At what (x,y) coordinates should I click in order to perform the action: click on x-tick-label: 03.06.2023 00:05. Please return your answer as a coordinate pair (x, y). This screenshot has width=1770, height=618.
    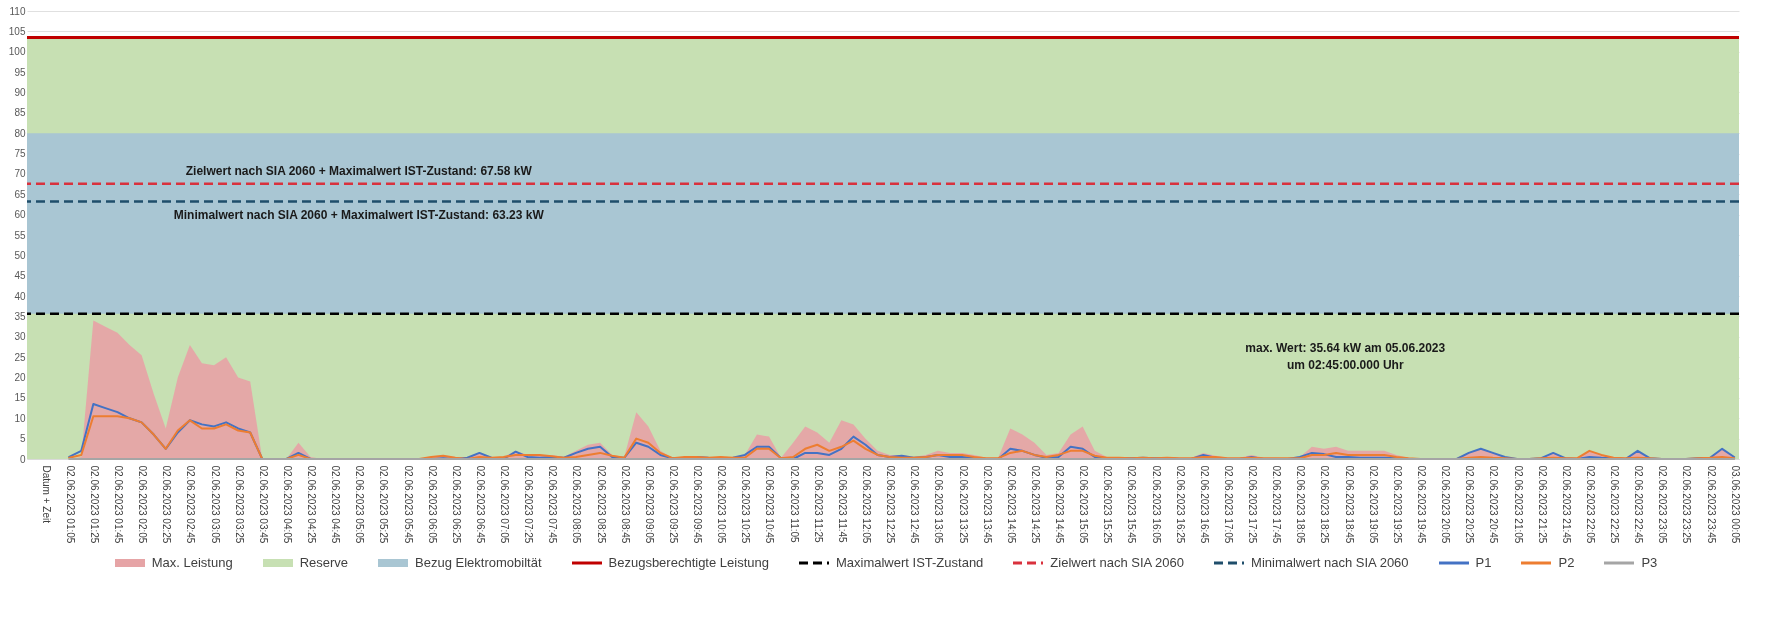
    Looking at the image, I should click on (1735, 504).